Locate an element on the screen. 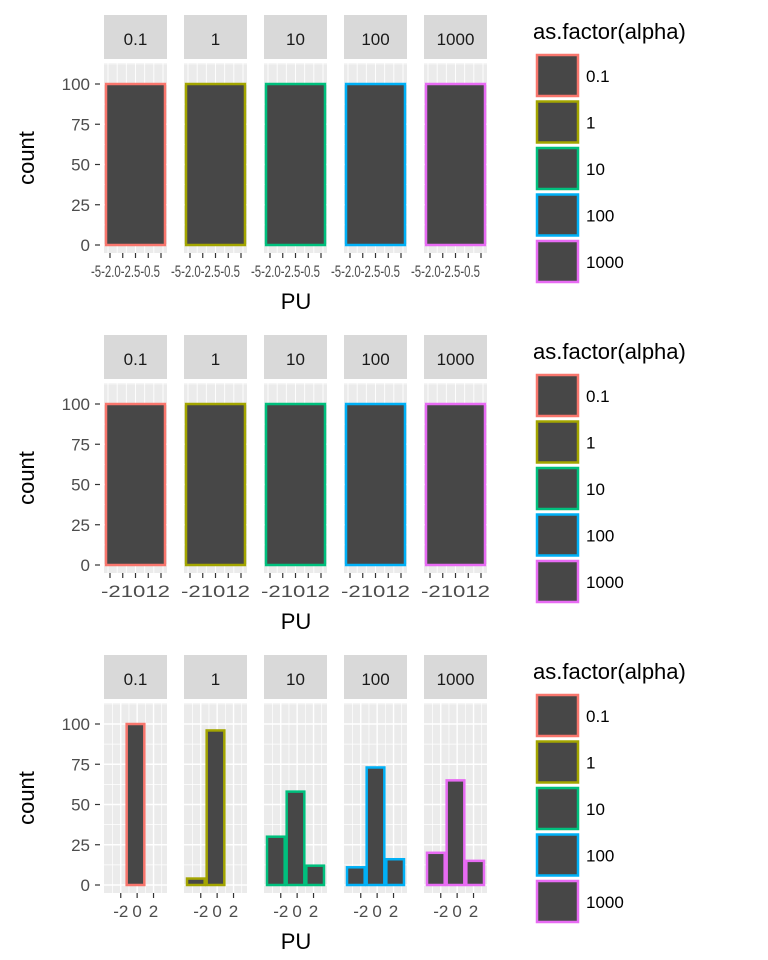 The image size is (768, 960). legend-label: 1 is located at coordinates (590, 443).